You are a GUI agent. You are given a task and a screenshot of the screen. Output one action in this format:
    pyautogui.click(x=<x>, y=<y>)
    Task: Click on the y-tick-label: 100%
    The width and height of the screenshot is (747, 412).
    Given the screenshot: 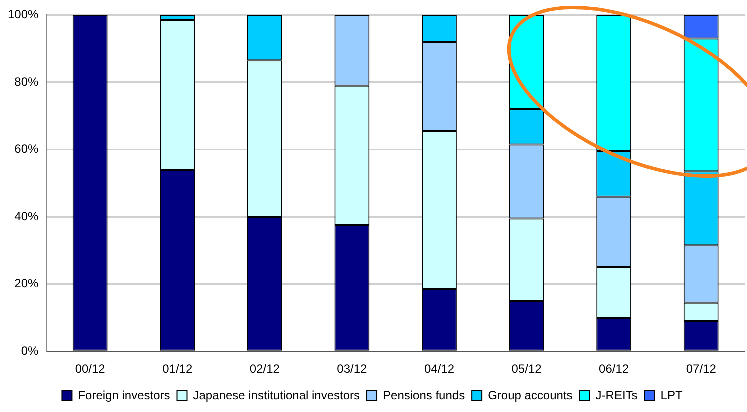 What is the action you would take?
    pyautogui.click(x=24, y=15)
    